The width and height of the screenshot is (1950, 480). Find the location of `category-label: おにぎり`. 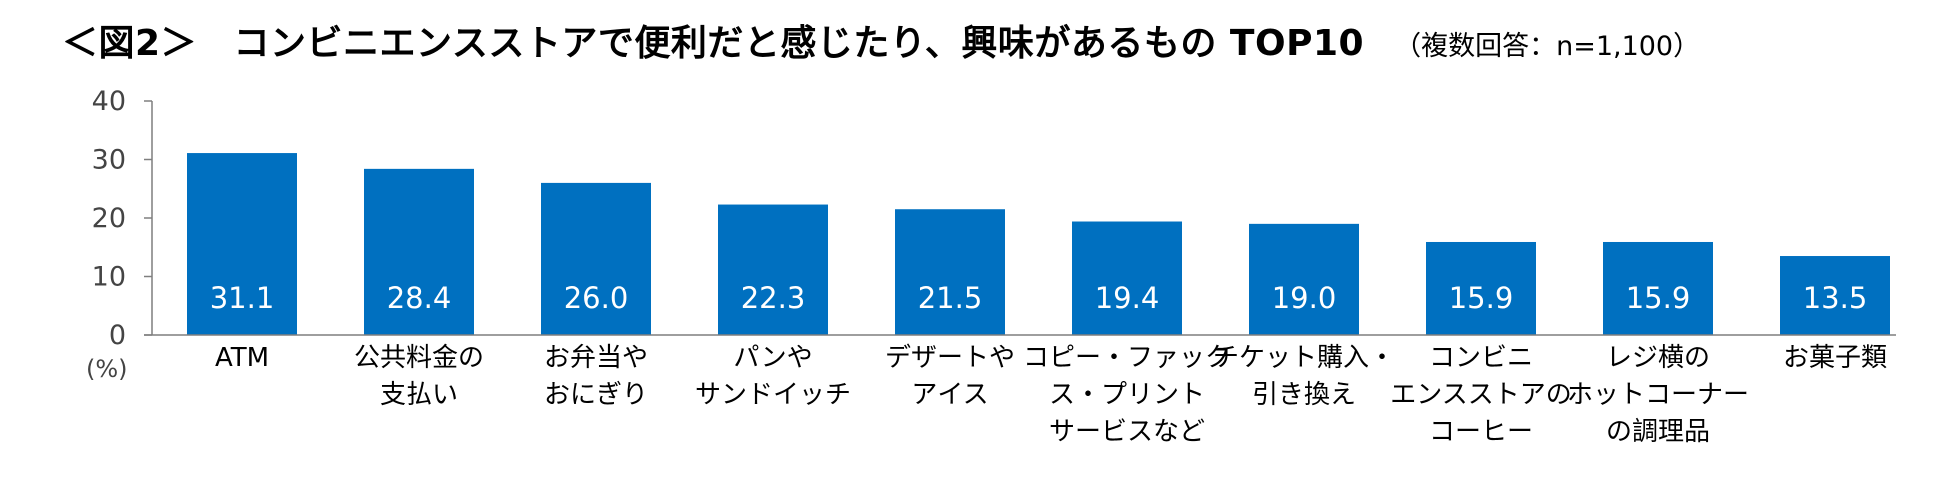

category-label: おにぎり is located at coordinates (596, 395).